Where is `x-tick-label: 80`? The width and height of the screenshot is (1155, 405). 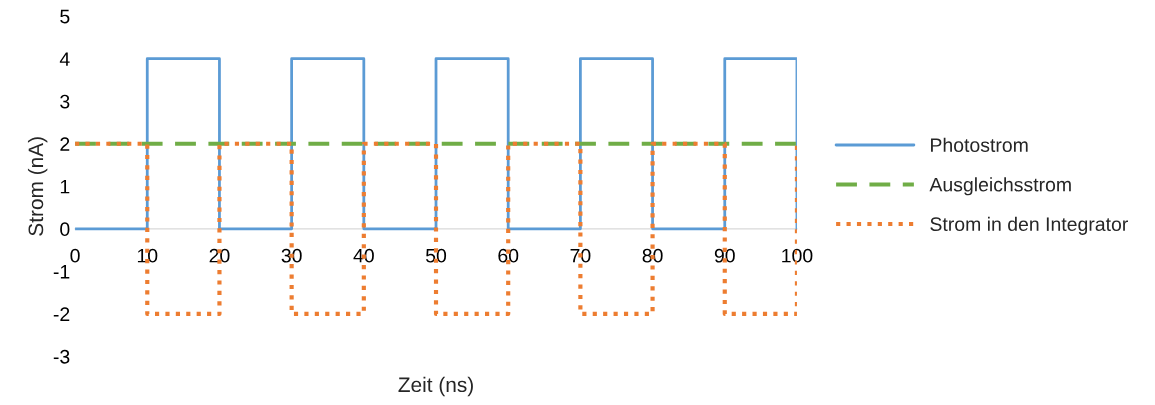
x-tick-label: 80 is located at coordinates (652, 255).